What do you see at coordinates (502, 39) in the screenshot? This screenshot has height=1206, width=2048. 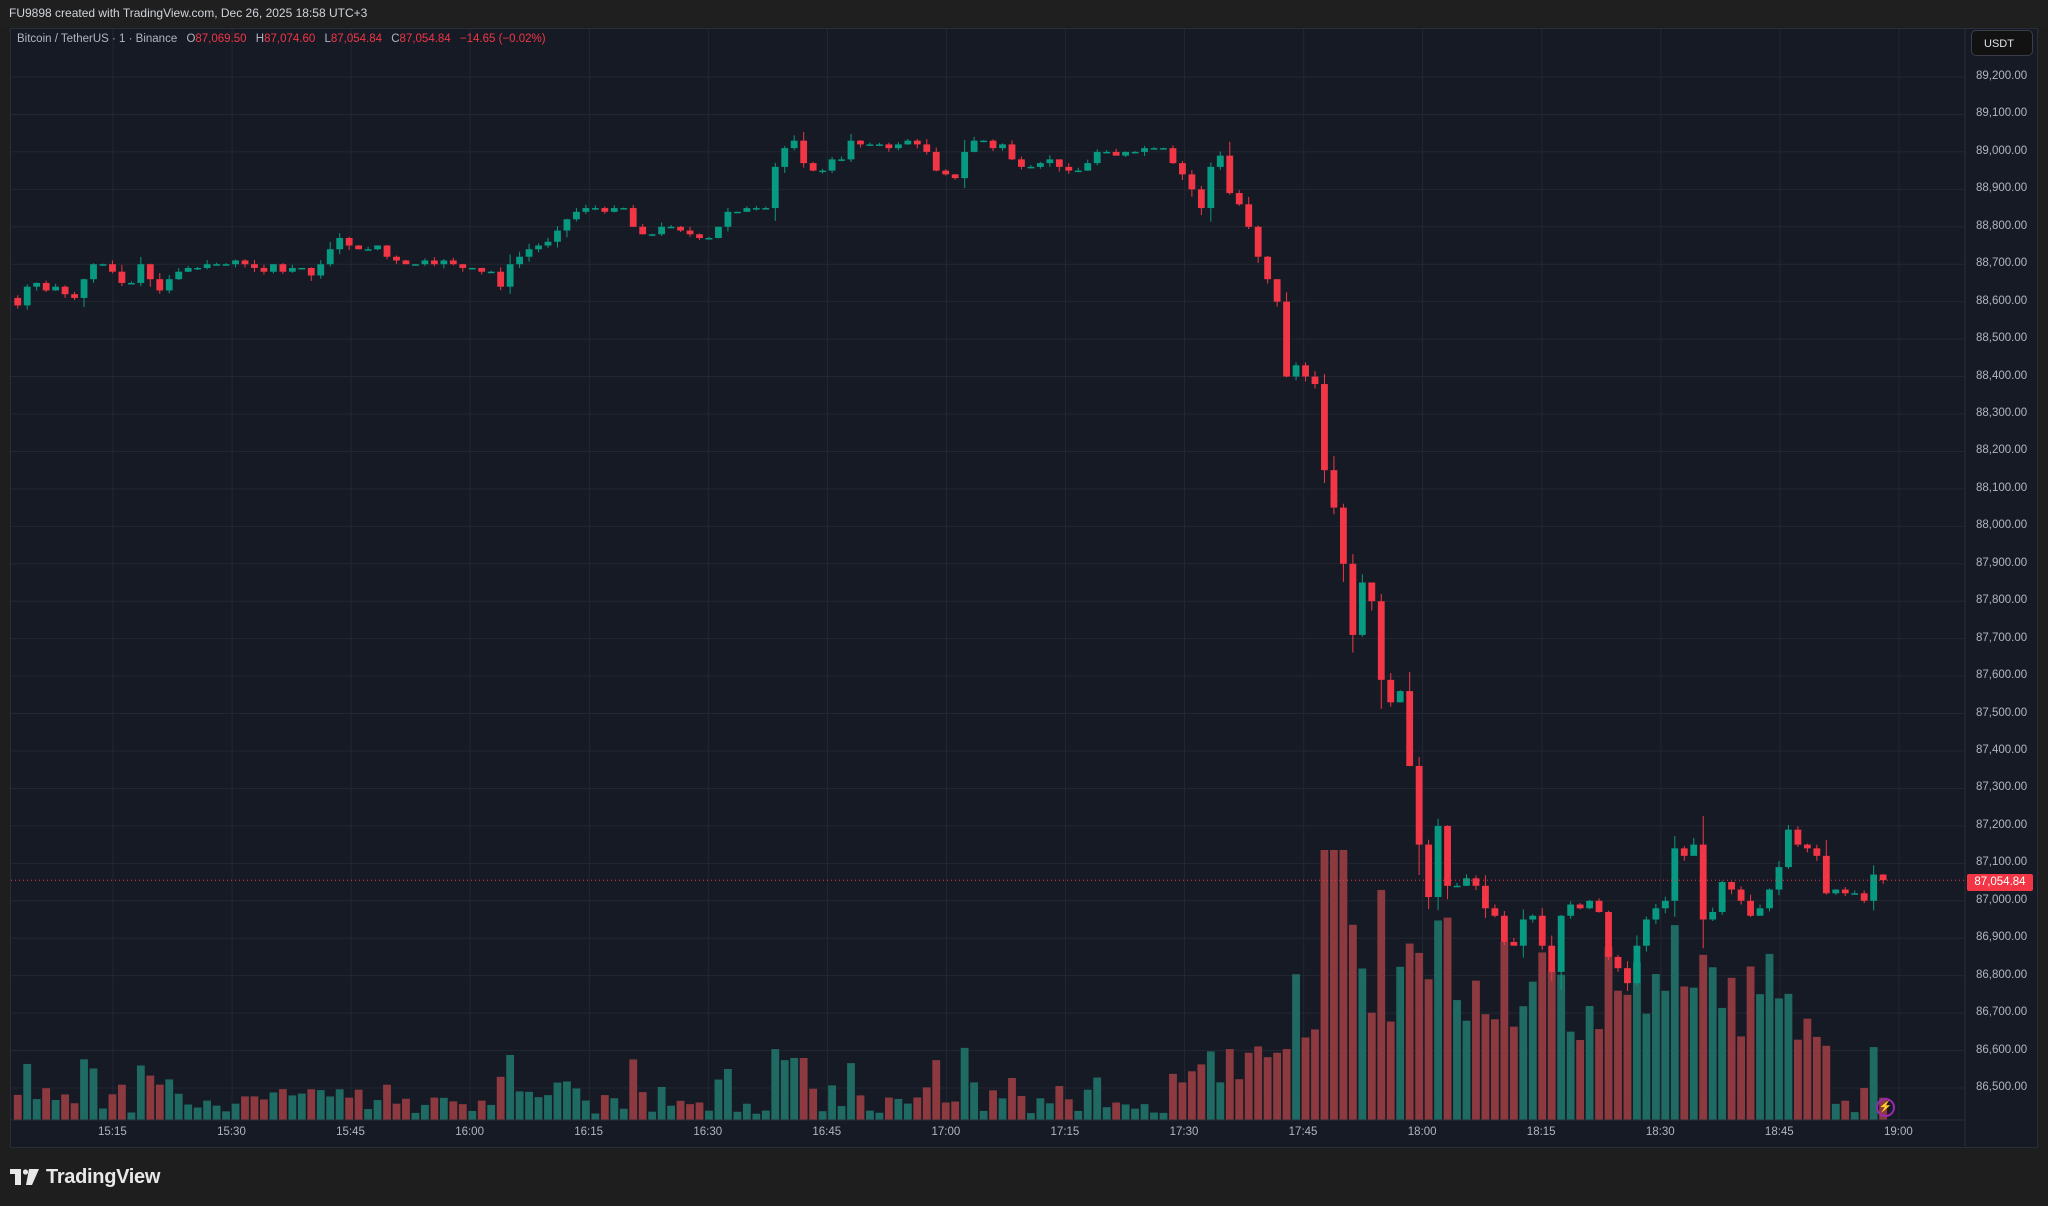 I see `change-value: −14.65 (−0.02%)` at bounding box center [502, 39].